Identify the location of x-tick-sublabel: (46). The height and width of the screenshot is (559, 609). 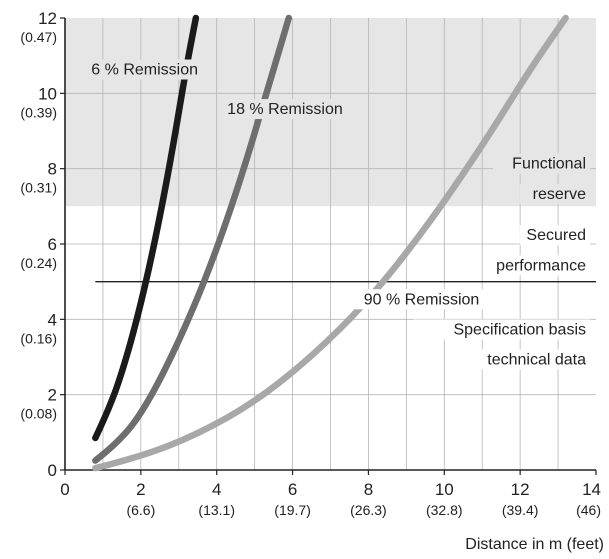
(588, 510).